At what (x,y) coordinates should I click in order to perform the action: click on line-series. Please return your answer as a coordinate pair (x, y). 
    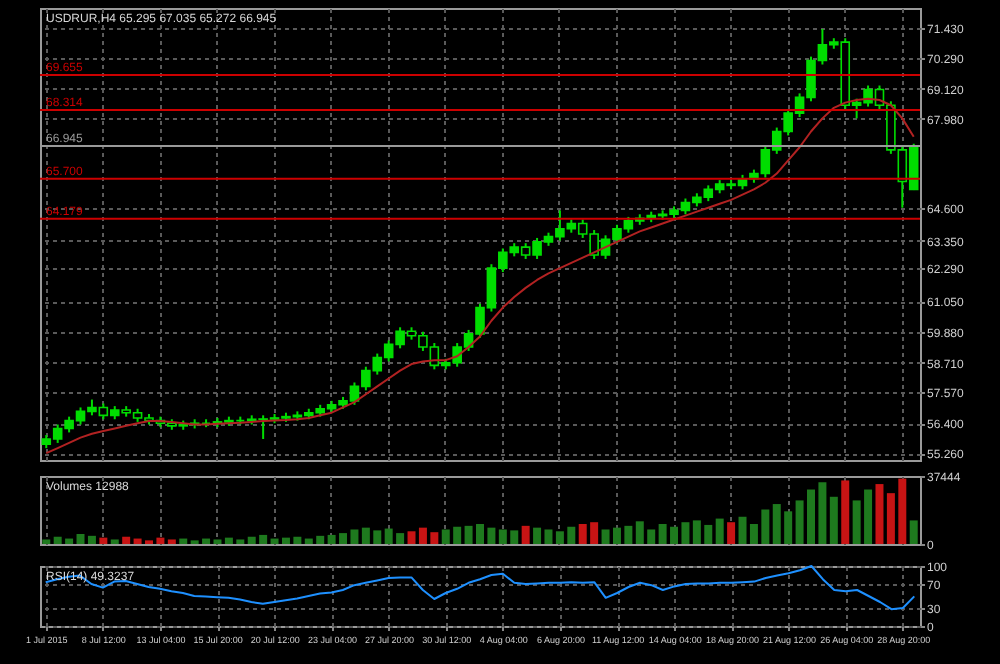
    Looking at the image, I should click on (480, 588).